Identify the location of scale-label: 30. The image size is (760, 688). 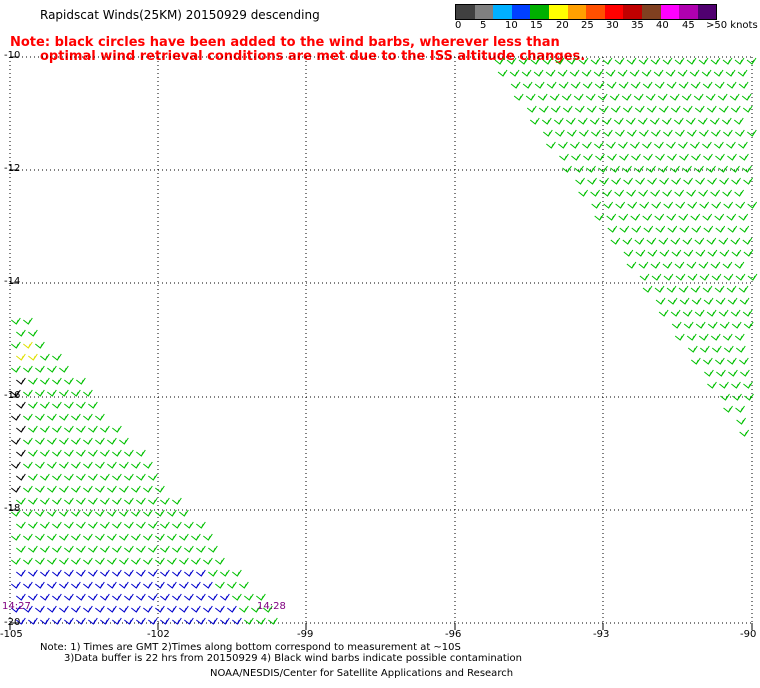
(612, 25).